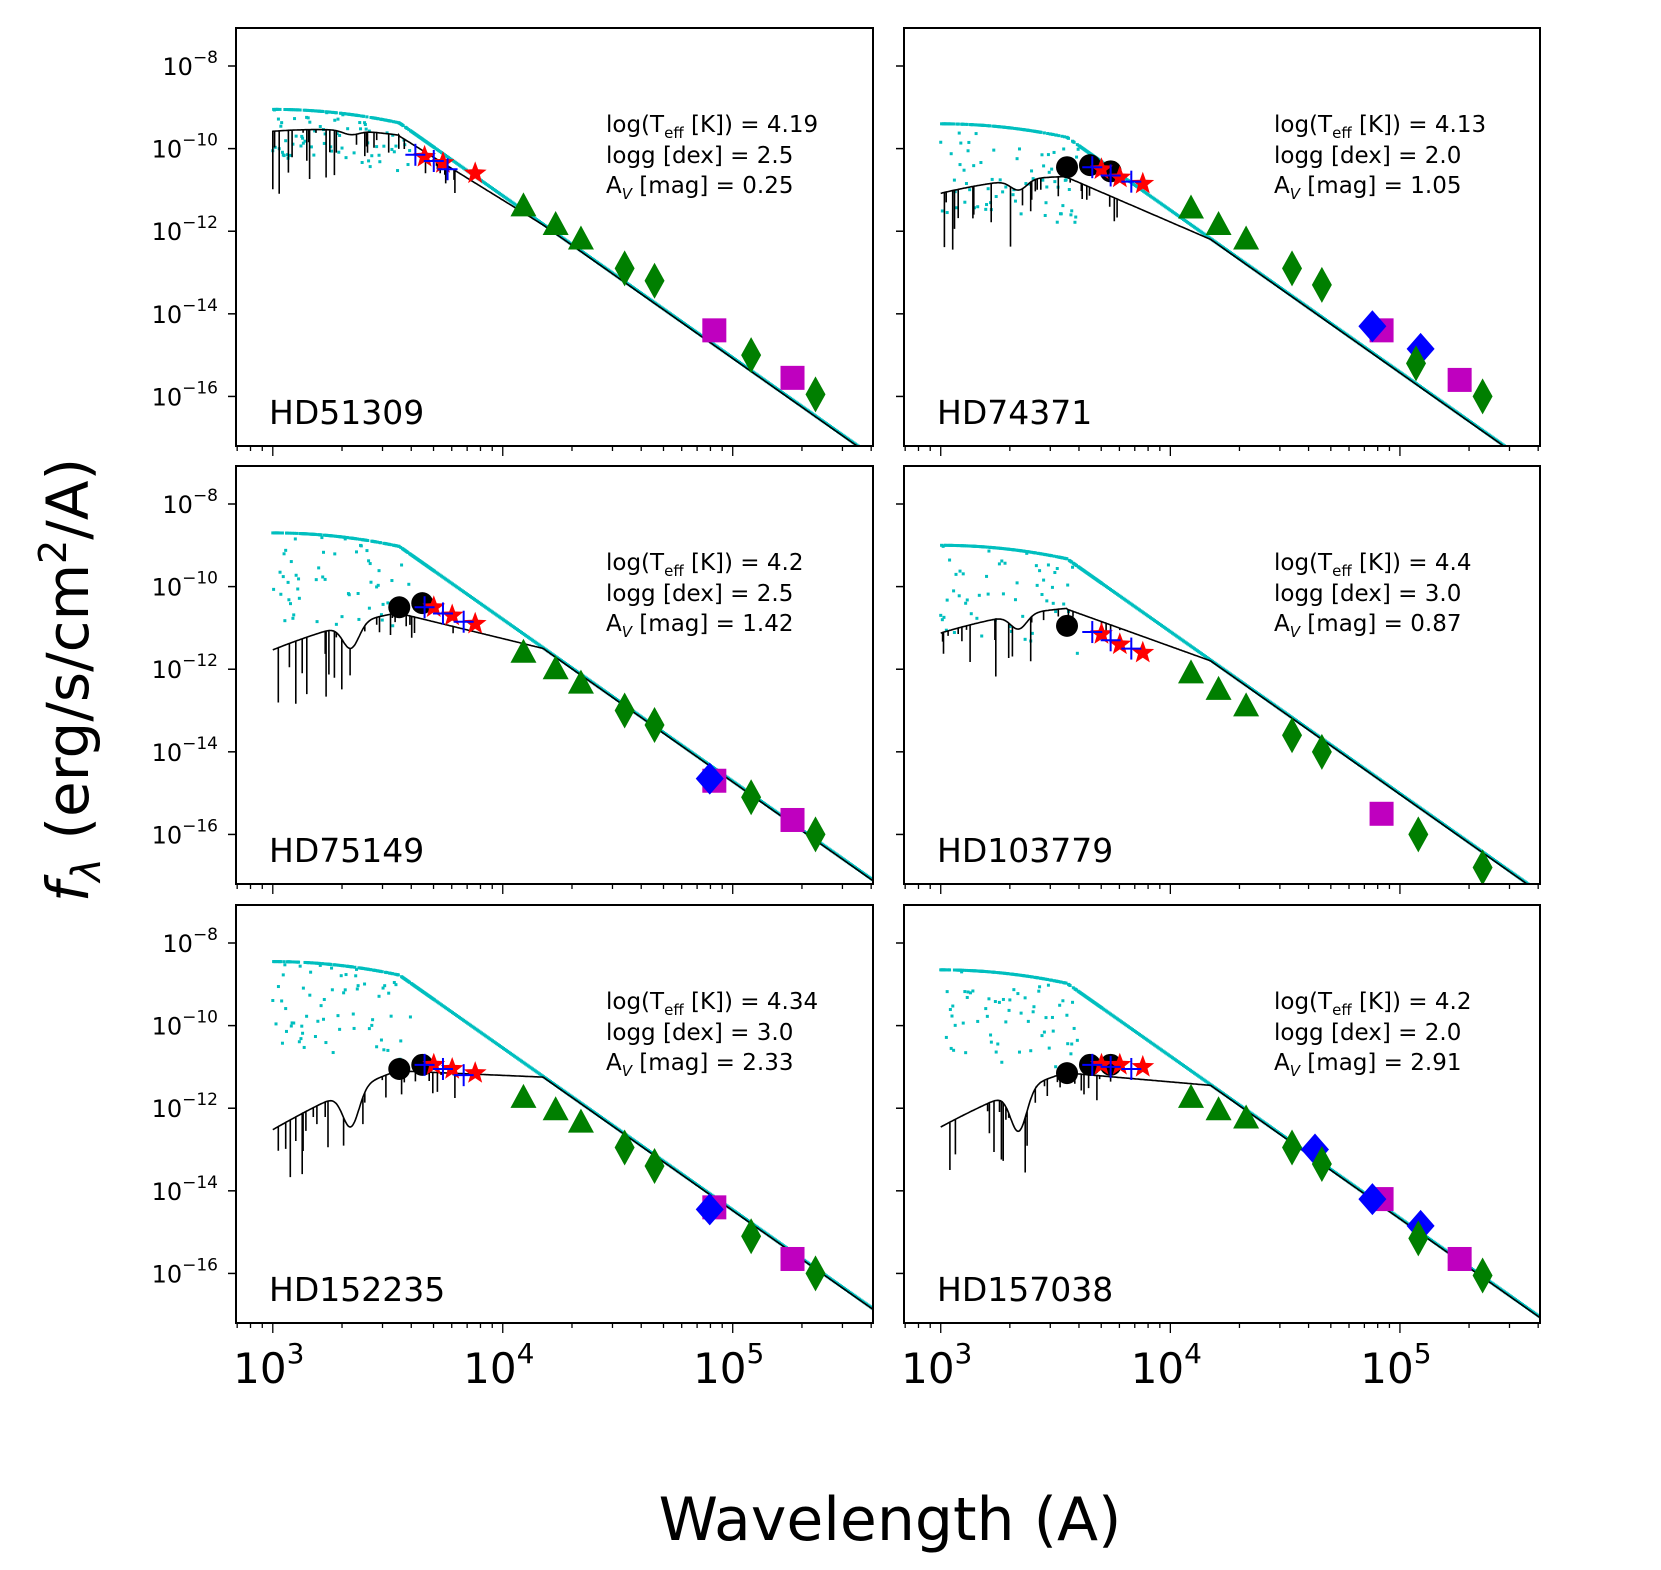 This screenshot has height=1570, width=1661. What do you see at coordinates (498, 1365) in the screenshot?
I see `x-tick-label: 104` at bounding box center [498, 1365].